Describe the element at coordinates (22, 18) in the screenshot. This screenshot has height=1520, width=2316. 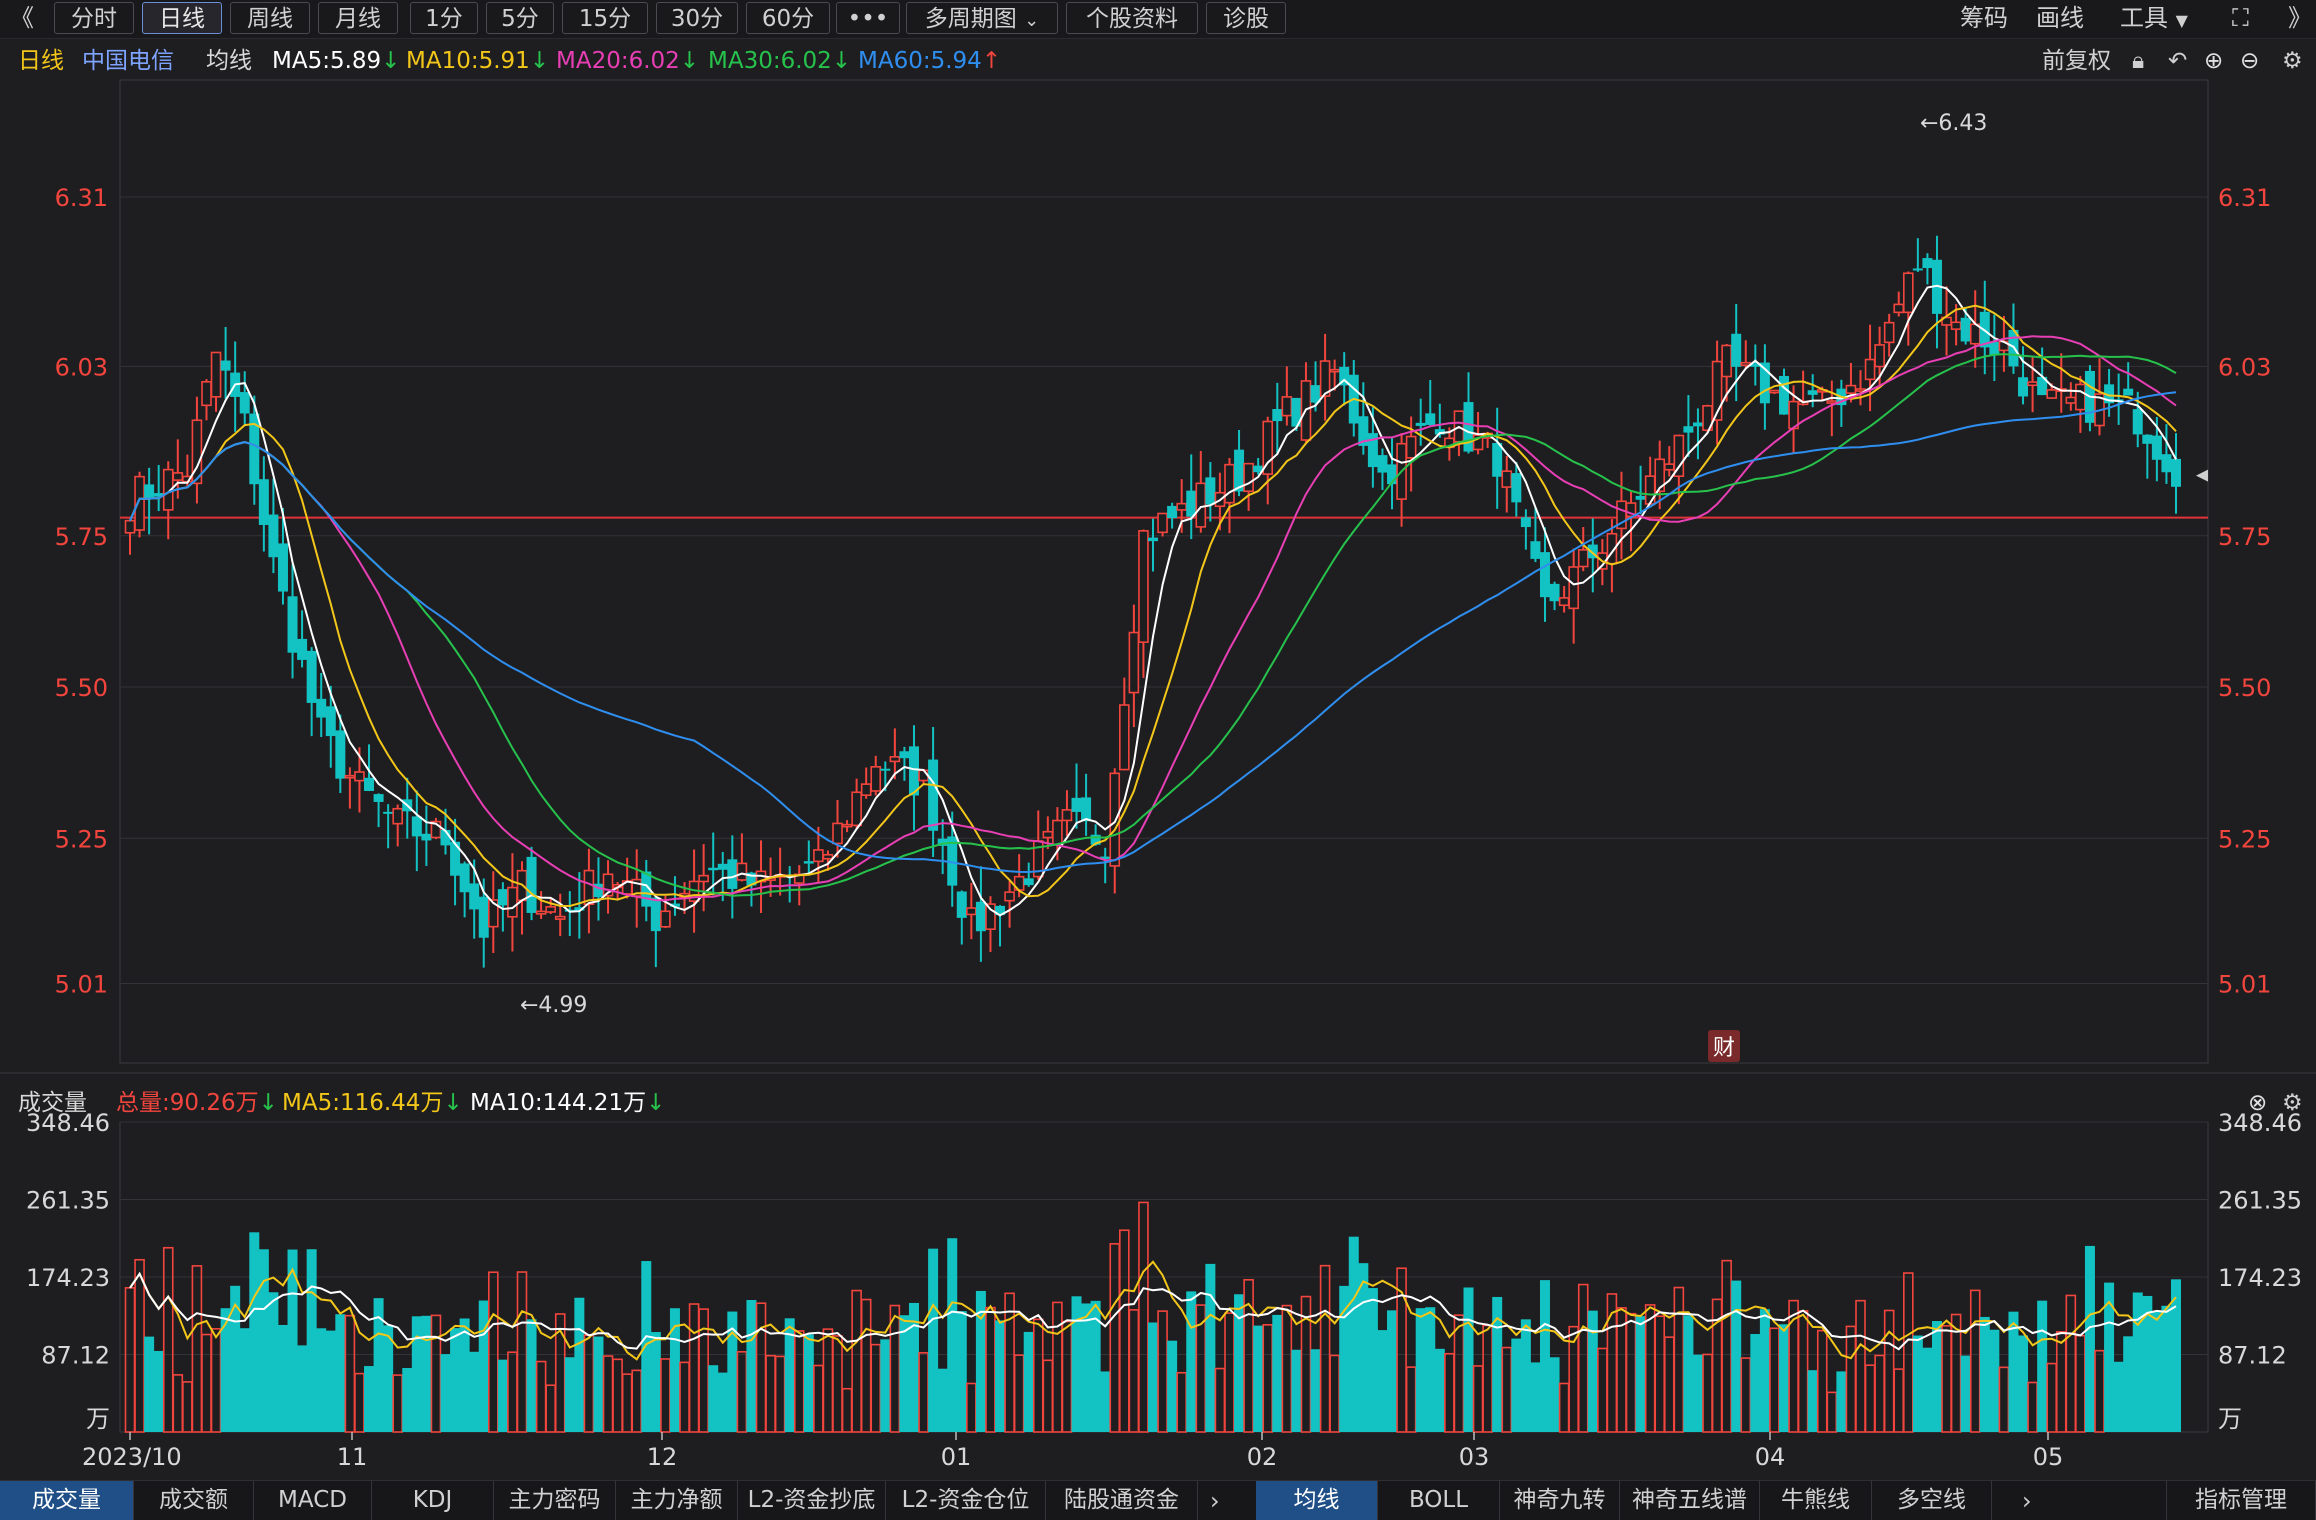
I see `back-icon: 《` at that location.